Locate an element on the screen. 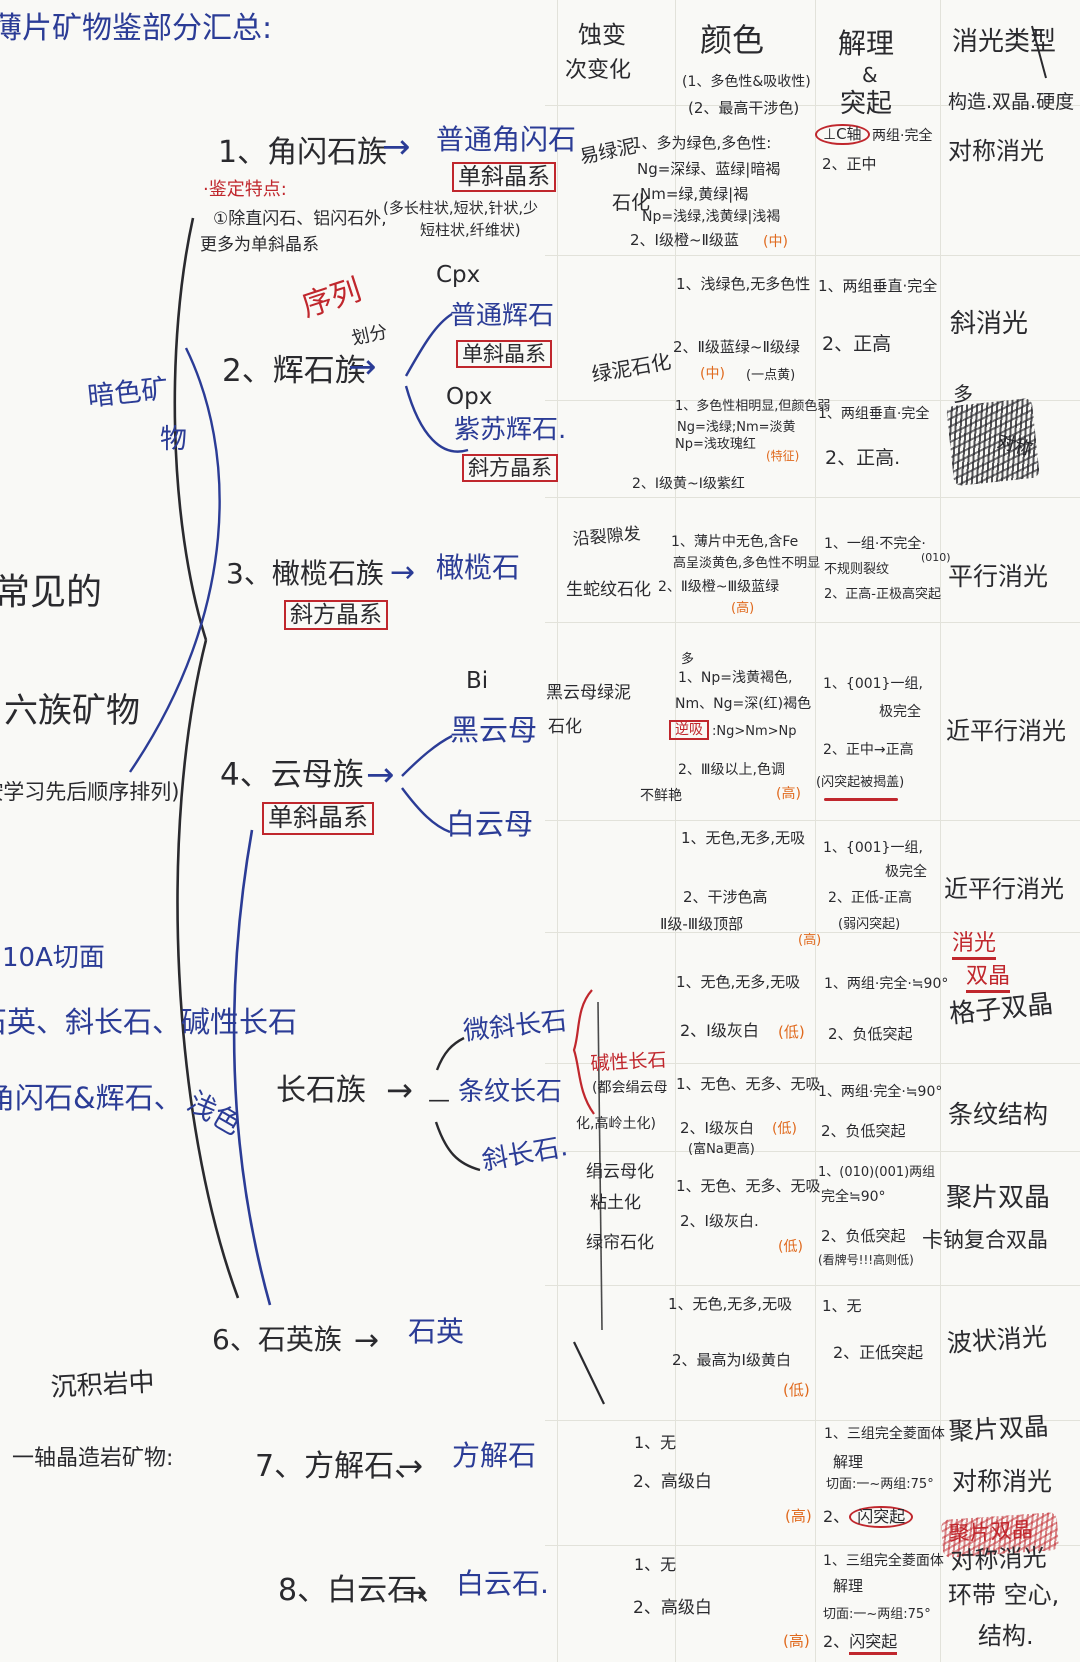 This screenshot has height=1662, width=1080. dolomite-extinction4: 结构. is located at coordinates (1006, 1636).